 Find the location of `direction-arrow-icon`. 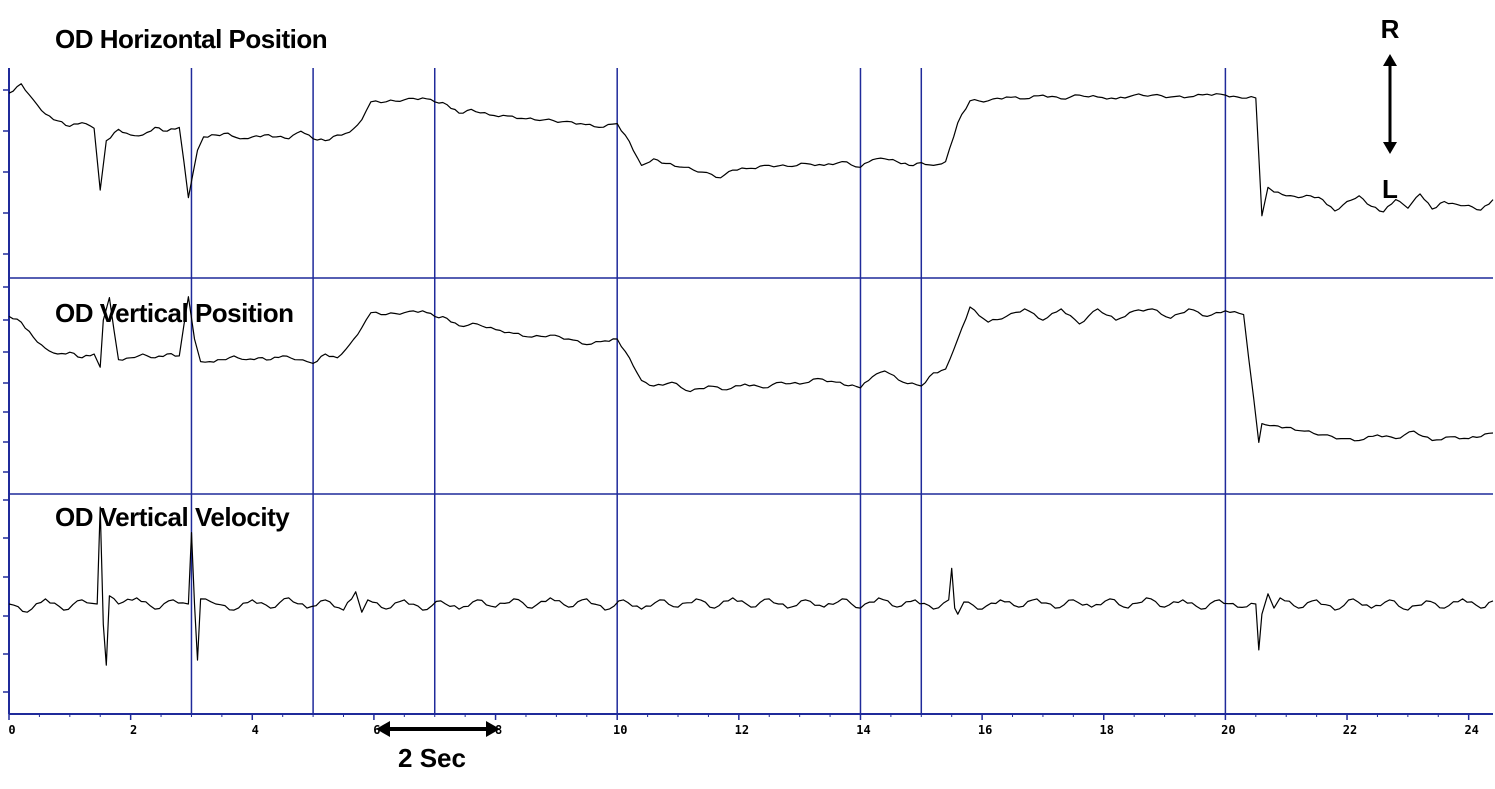

direction-arrow-icon is located at coordinates (1390, 104).